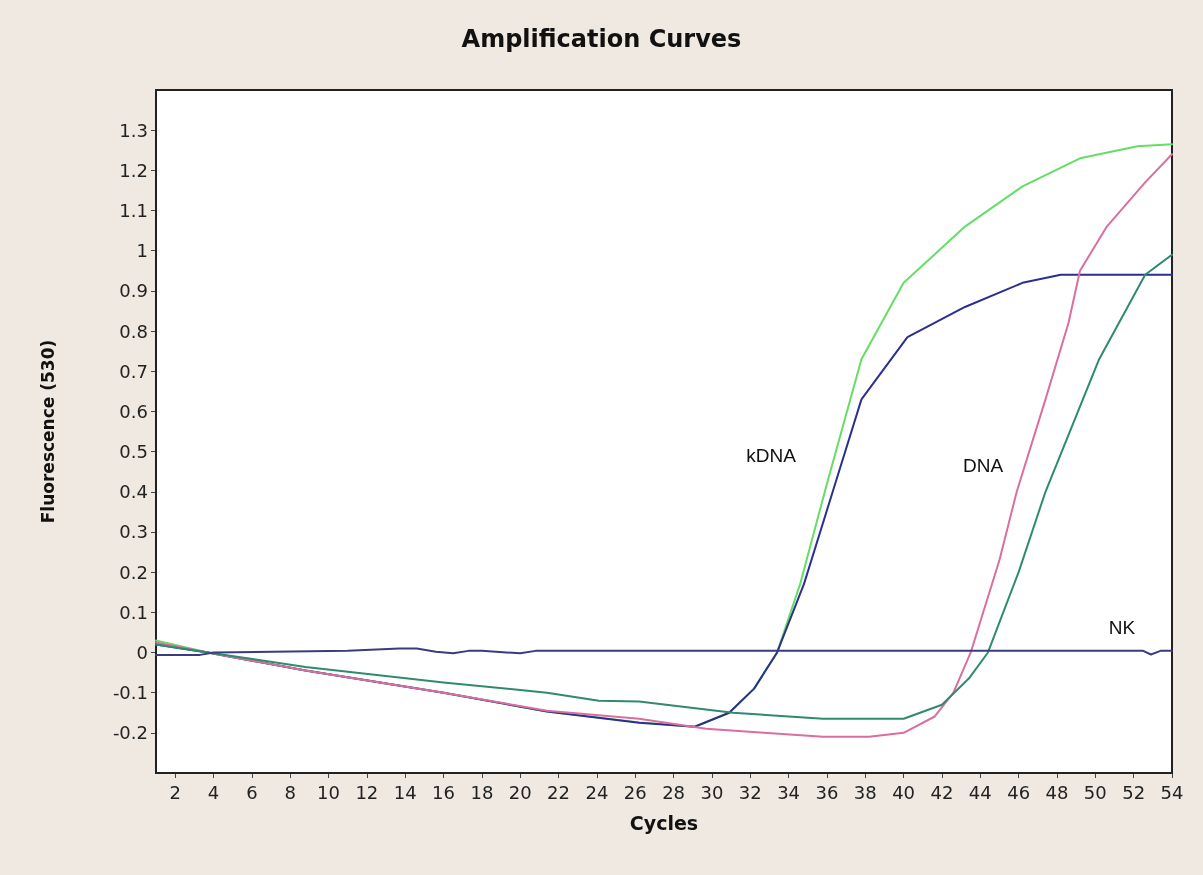  Describe the element at coordinates (142, 251) in the screenshot. I see `y-tick-label: 1` at that location.